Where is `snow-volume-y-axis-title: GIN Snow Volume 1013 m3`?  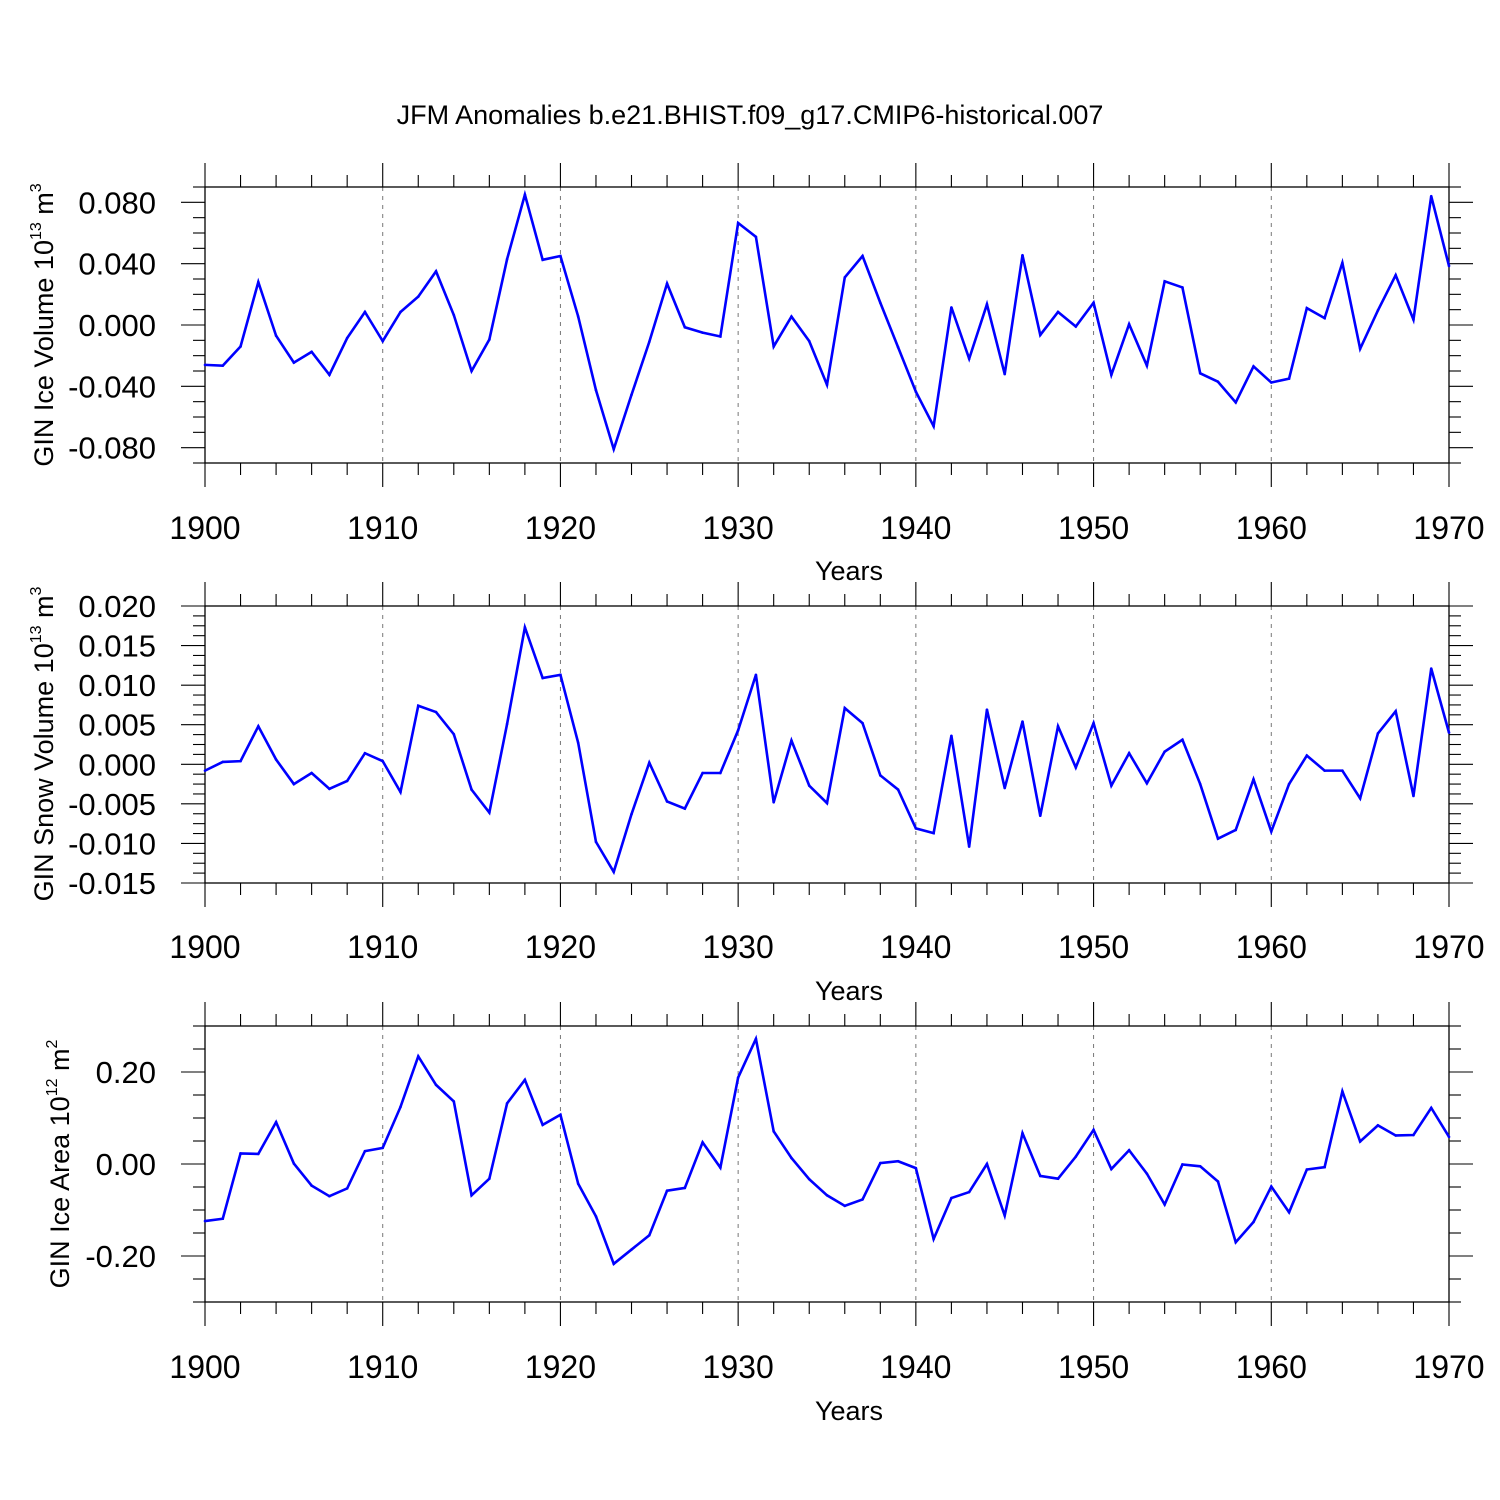 snow-volume-y-axis-title: GIN Snow Volume 1013 m3 is located at coordinates (43, 743).